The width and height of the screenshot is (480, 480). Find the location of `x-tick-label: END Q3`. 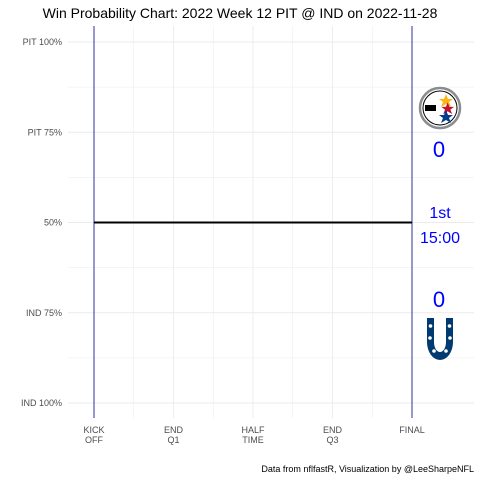

x-tick-label: END Q3 is located at coordinates (333, 435).